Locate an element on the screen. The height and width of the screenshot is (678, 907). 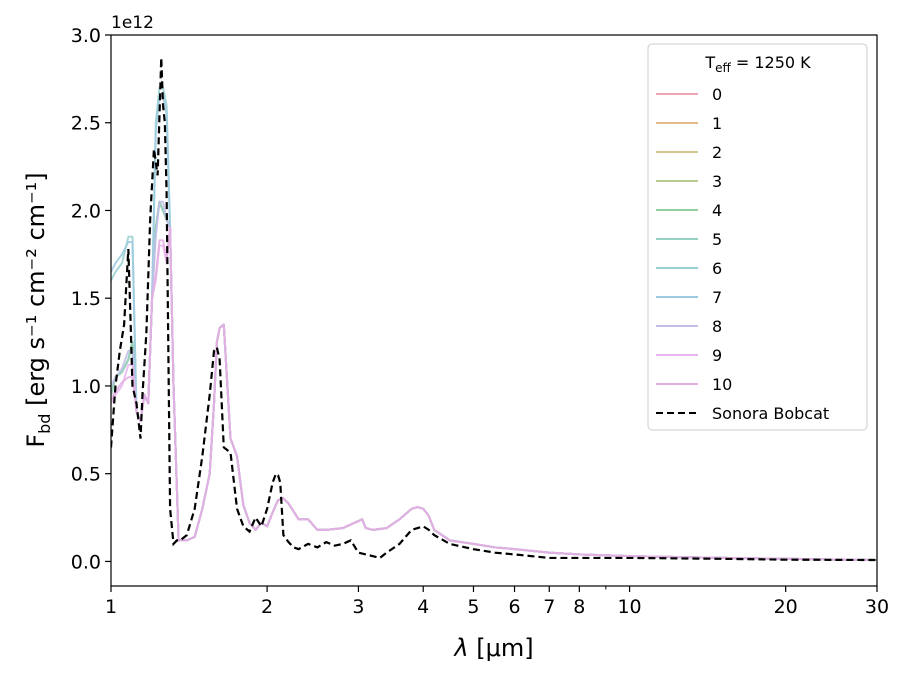
y-tick-label: 0.0 is located at coordinates (86, 562).